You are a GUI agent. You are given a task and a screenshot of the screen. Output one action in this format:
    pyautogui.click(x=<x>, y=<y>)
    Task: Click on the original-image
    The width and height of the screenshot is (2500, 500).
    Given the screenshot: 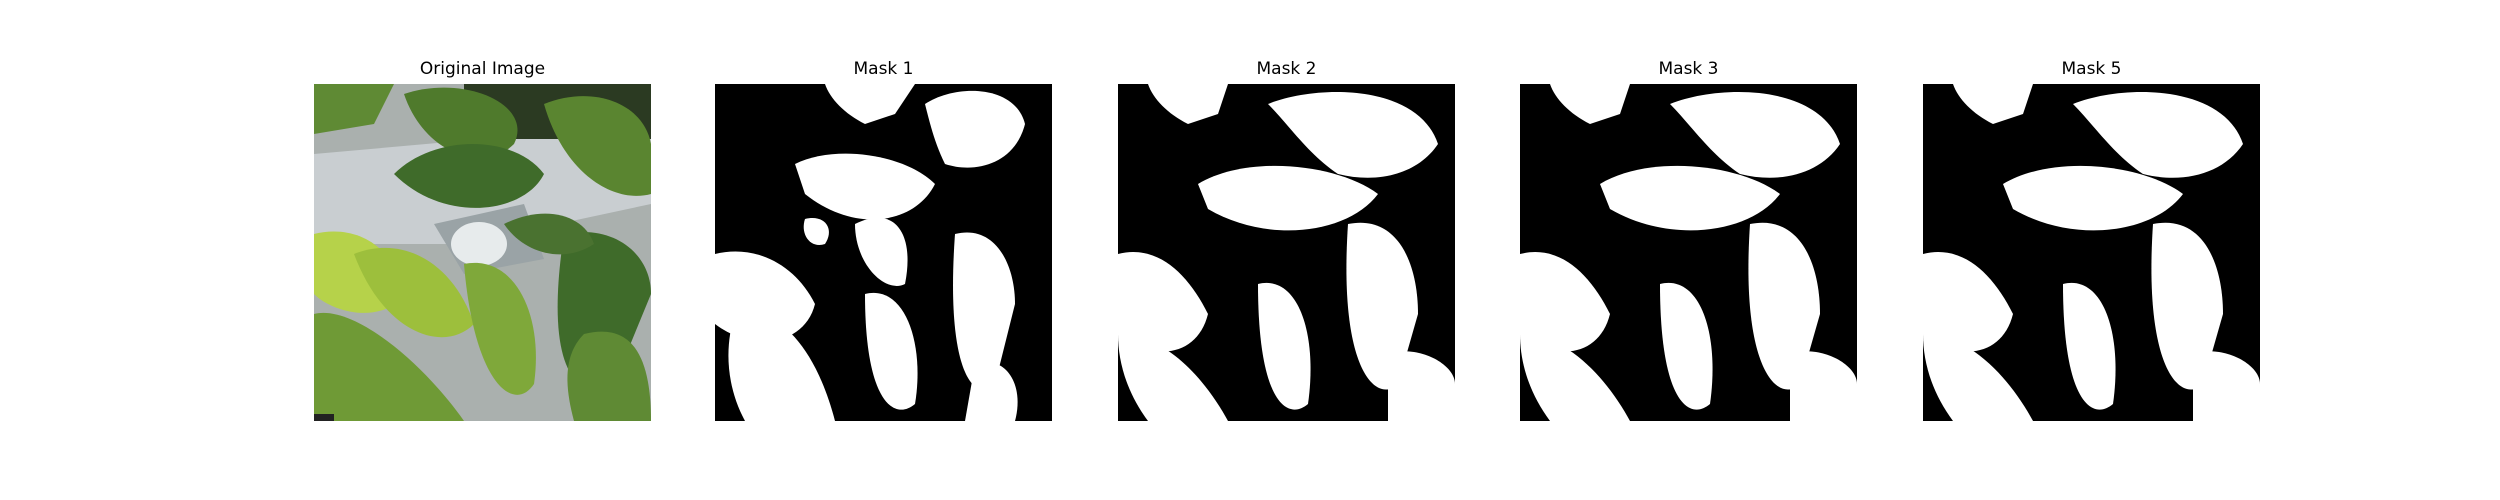 What is the action you would take?
    pyautogui.click(x=482, y=252)
    